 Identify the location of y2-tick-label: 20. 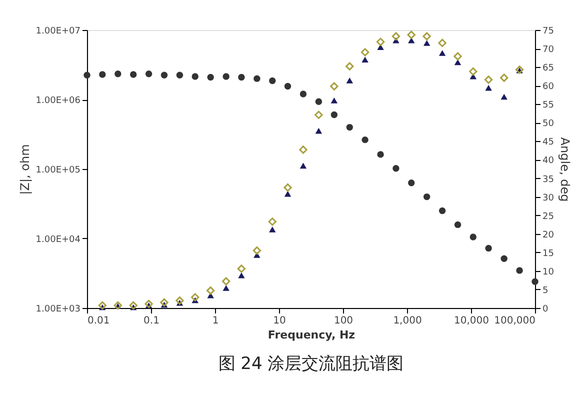
(548, 235).